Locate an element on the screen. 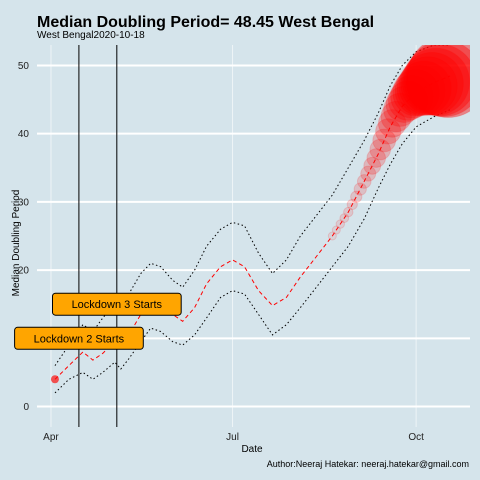  x-tick-label: Oct is located at coordinates (416, 437).